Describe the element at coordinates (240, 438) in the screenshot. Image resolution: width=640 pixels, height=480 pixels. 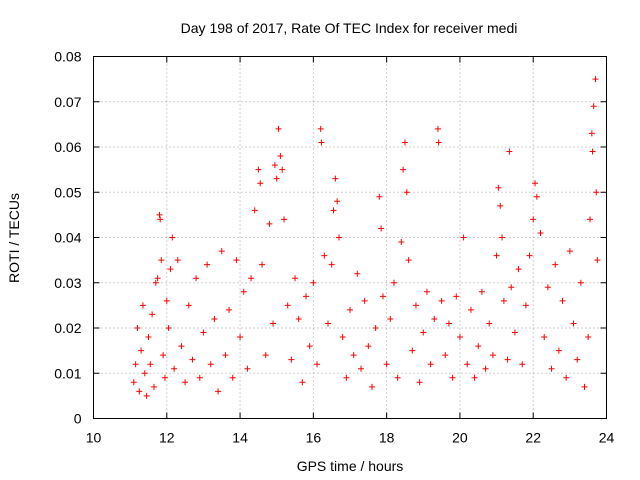
I see `x-tick-label: 14` at that location.